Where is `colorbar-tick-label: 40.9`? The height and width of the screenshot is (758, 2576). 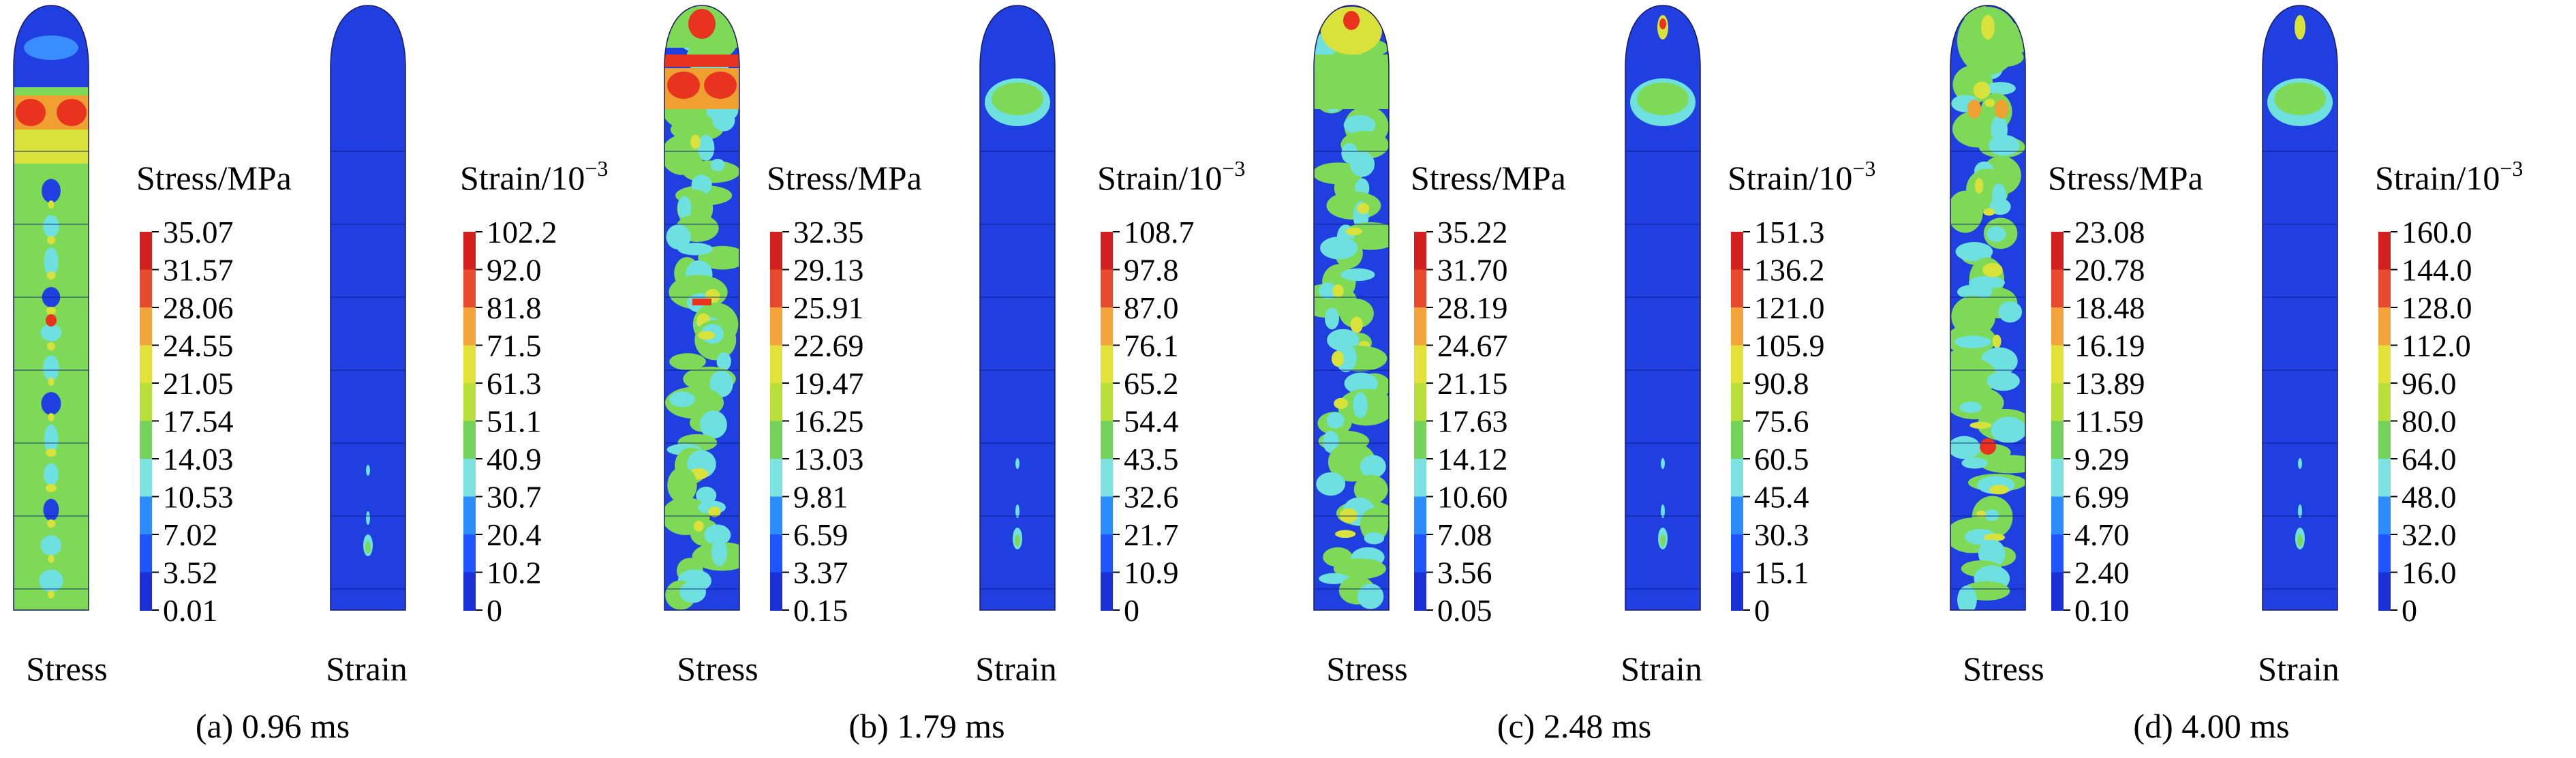 colorbar-tick-label: 40.9 is located at coordinates (514, 459).